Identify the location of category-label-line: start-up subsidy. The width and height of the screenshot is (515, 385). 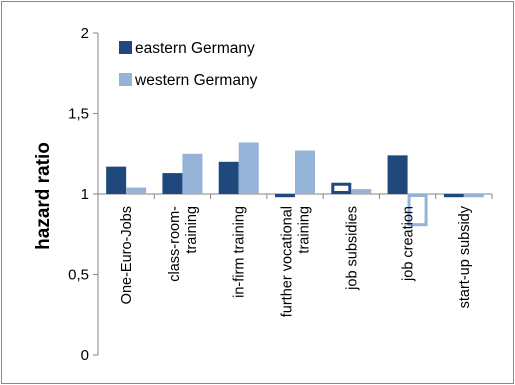
(465, 256).